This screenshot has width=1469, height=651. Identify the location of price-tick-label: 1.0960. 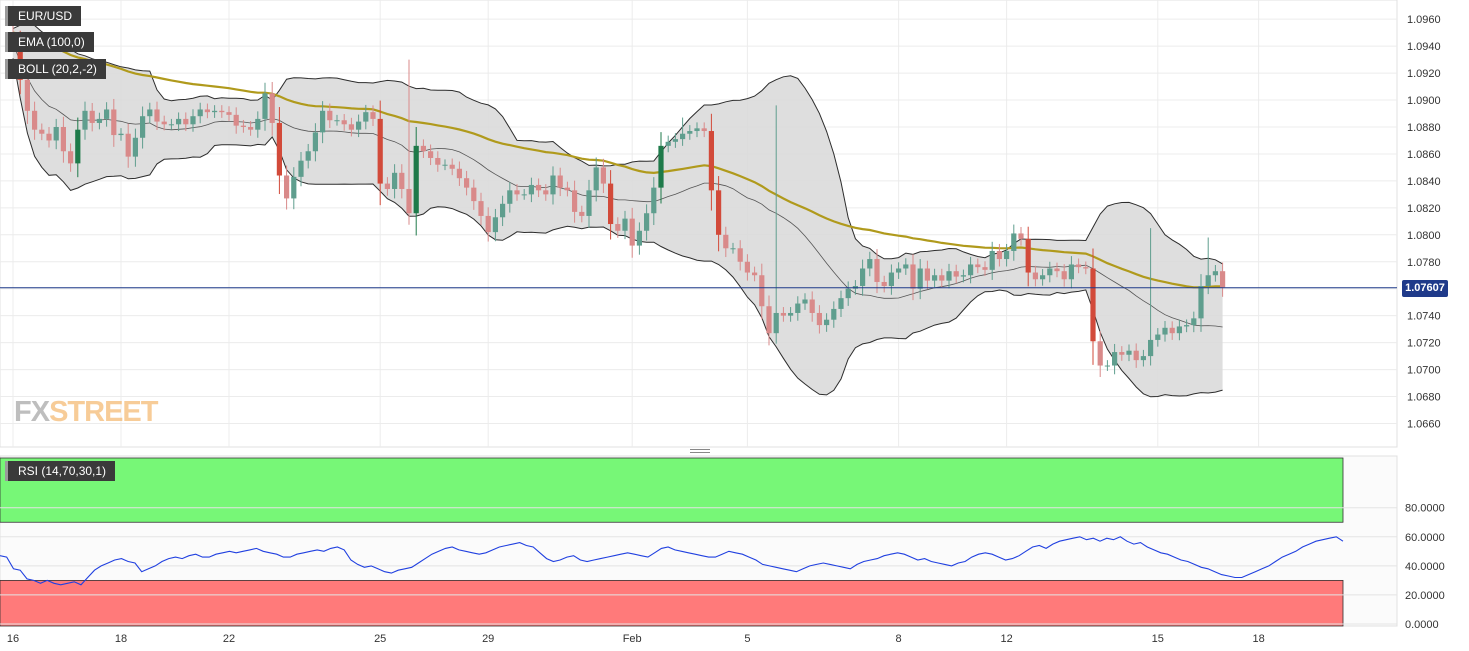
(1424, 20).